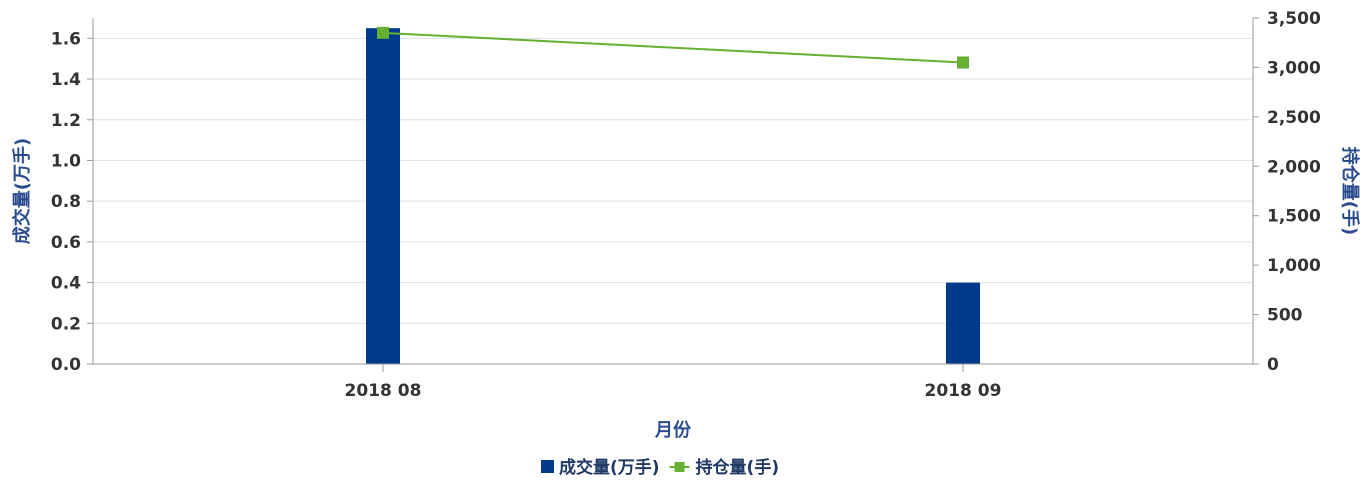 Image resolution: width=1364 pixels, height=488 pixels. Describe the element at coordinates (1294, 19) in the screenshot. I see `y2-tick-label: 3,500` at that location.